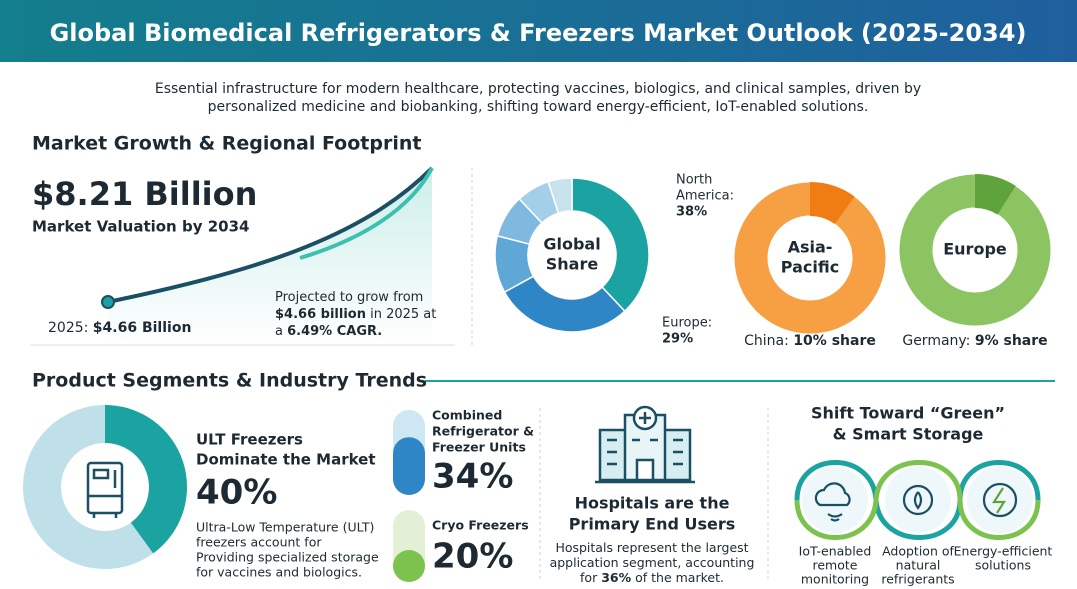 This screenshot has width=1077, height=589. I want to click on text-part: a, so click(281, 331).